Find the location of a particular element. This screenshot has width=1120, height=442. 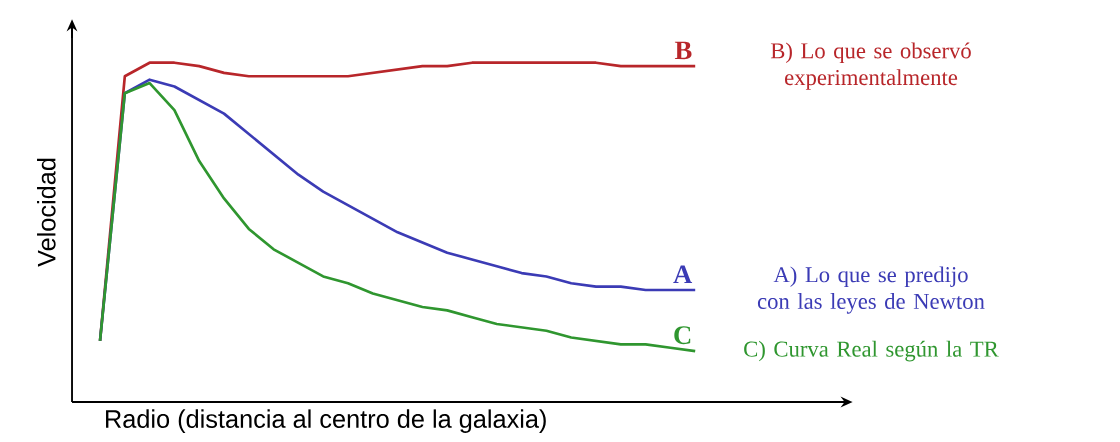

series-label: C is located at coordinates (682, 335).